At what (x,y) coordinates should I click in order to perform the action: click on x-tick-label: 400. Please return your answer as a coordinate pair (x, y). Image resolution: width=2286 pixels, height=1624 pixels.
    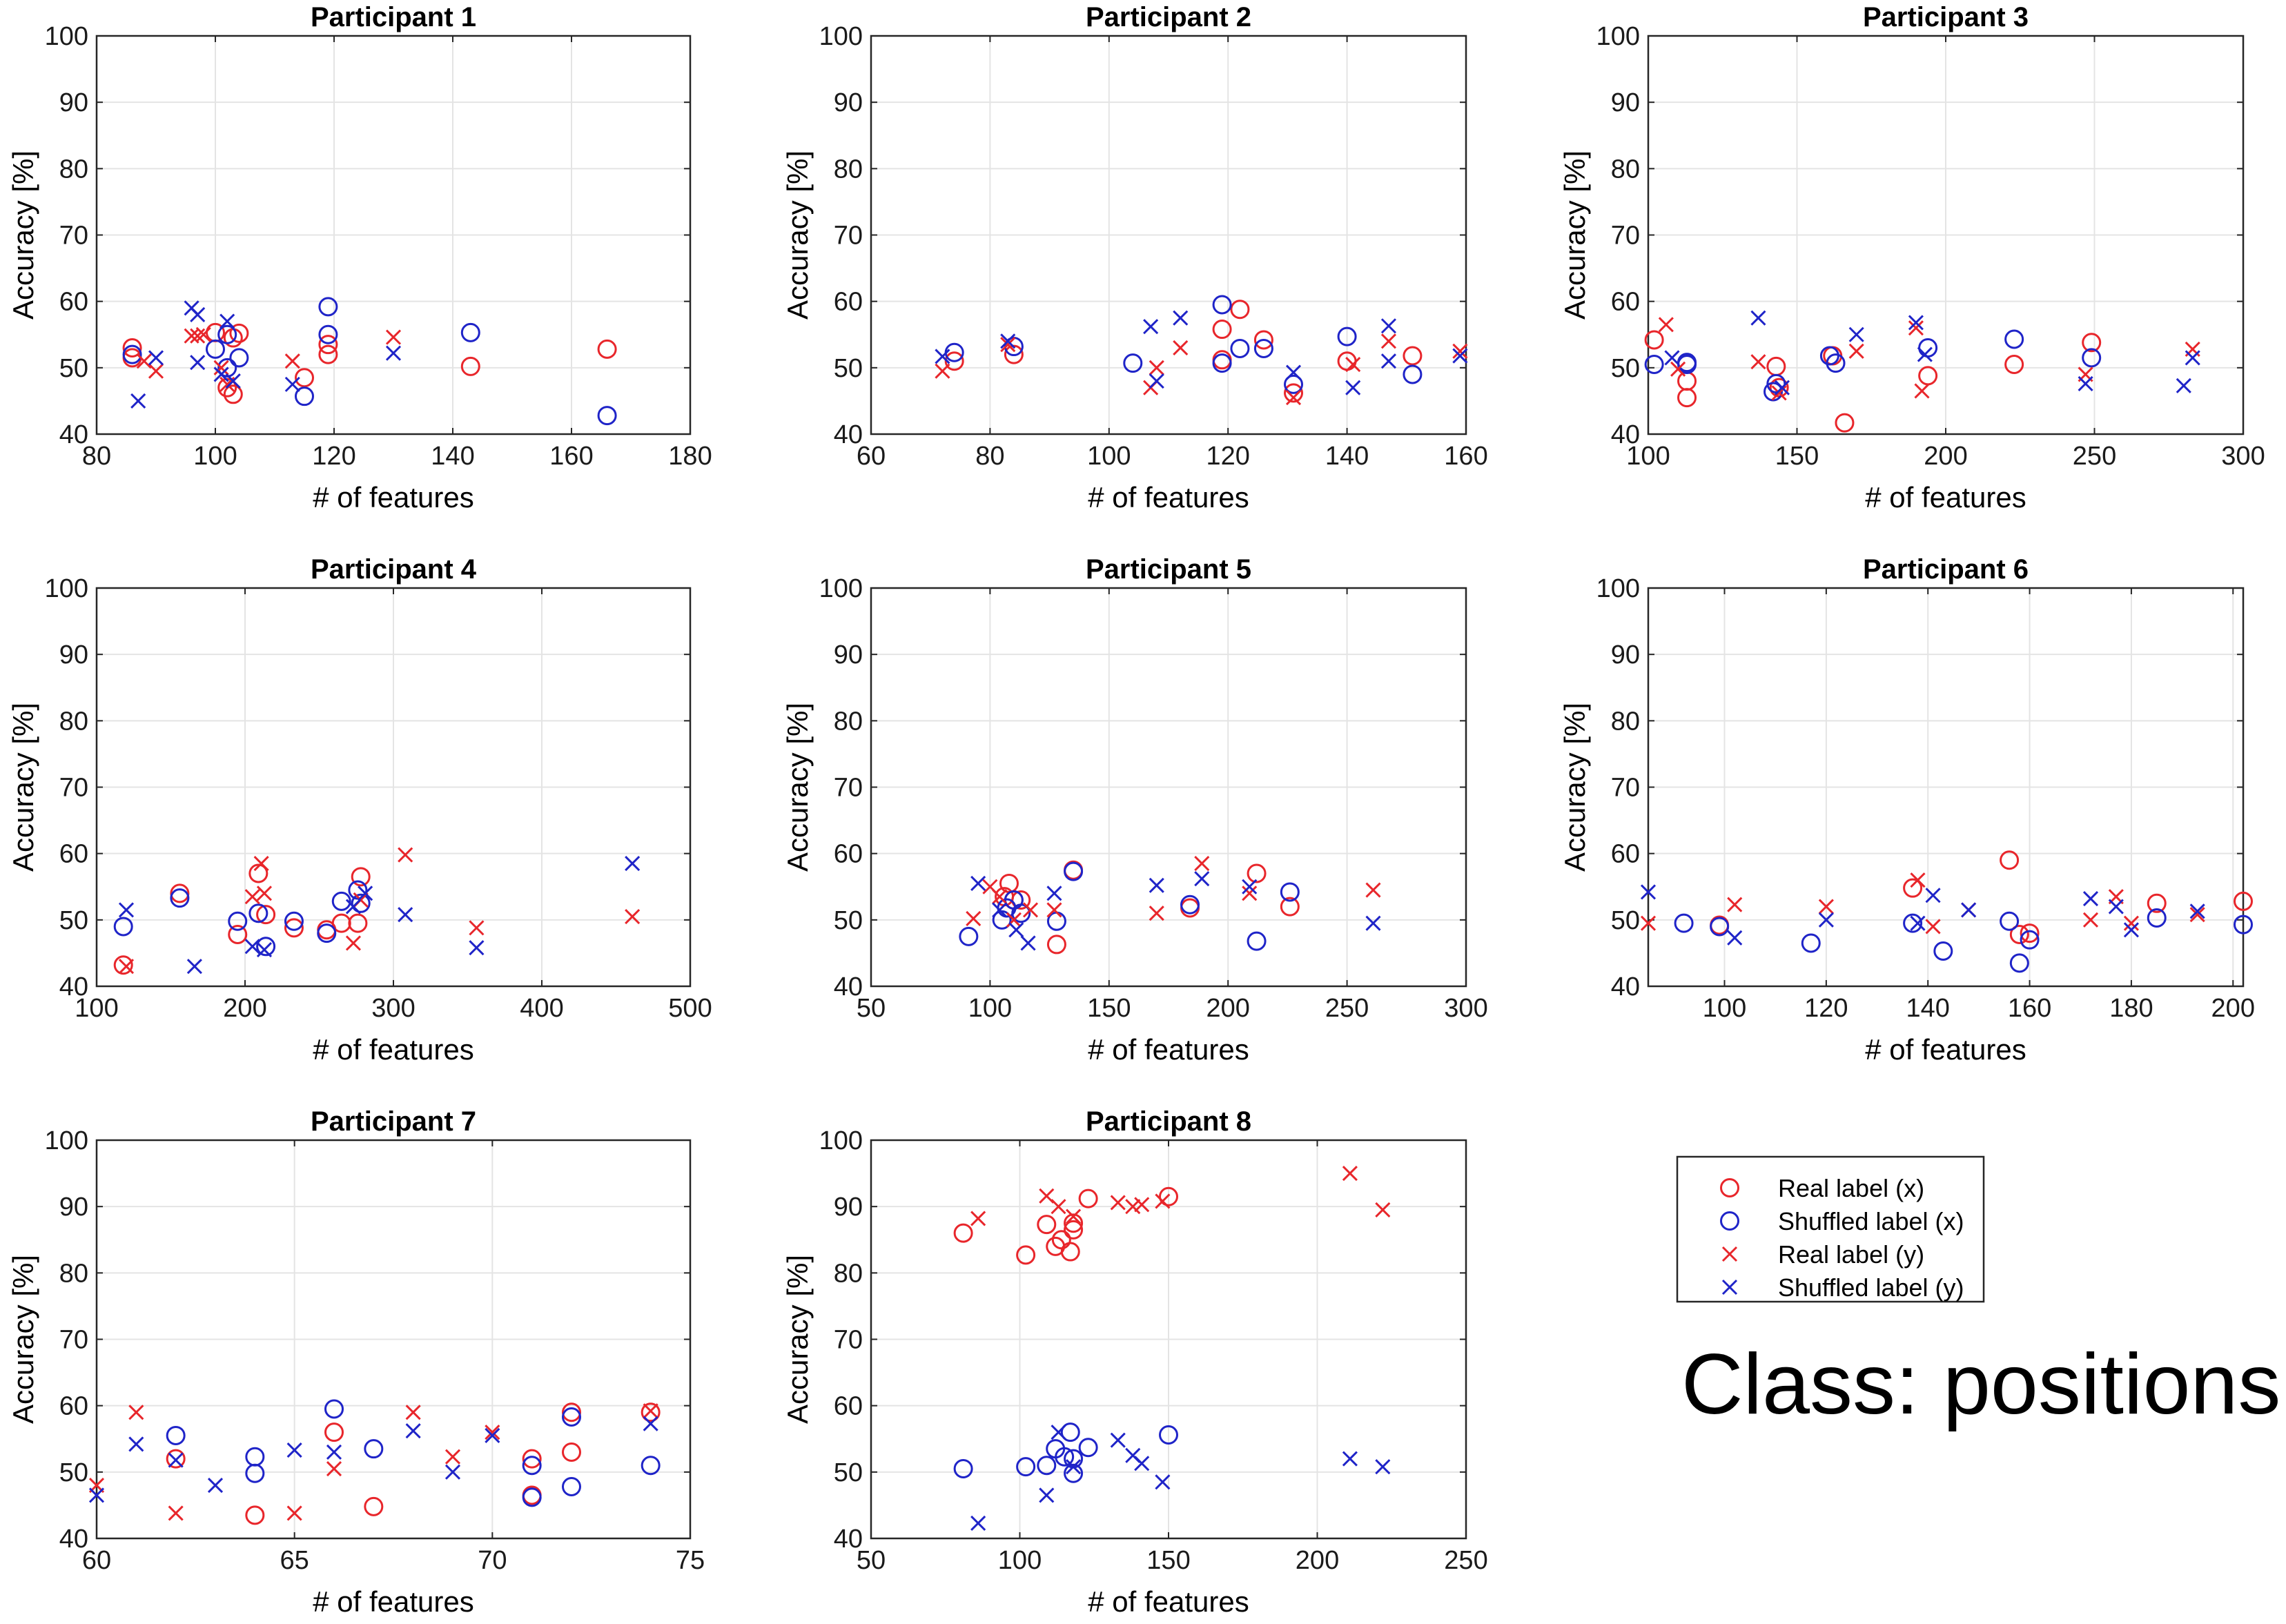
    Looking at the image, I should click on (541, 1008).